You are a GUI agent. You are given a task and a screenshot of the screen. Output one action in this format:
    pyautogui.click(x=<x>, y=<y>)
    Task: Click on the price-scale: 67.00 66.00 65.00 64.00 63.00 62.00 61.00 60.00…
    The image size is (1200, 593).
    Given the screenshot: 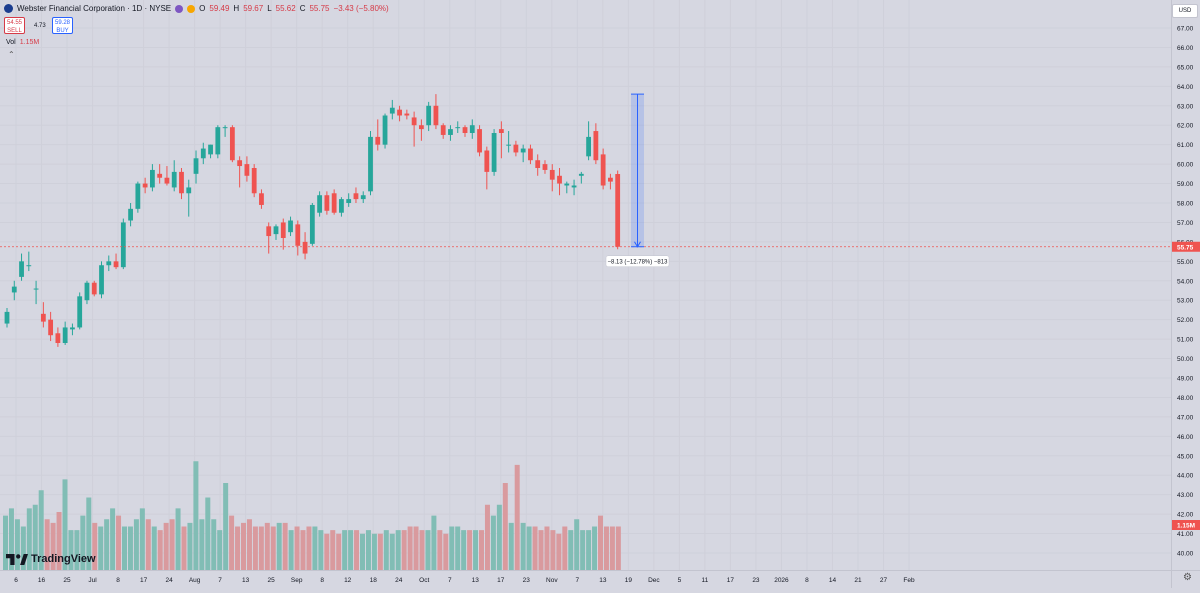 What is the action you would take?
    pyautogui.click(x=1185, y=285)
    